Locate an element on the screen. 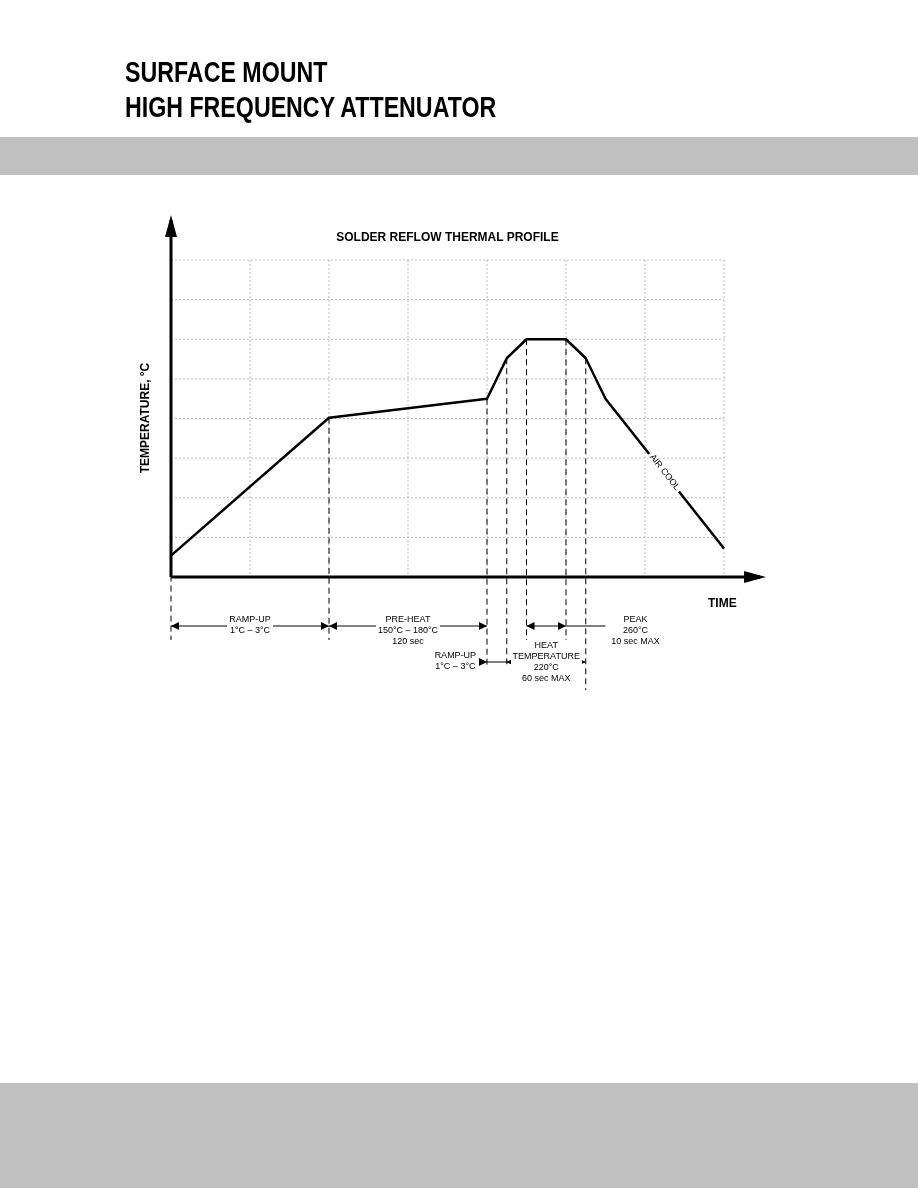  text: HIGH FREQUENCY ATTENUATOR is located at coordinates (311, 107).